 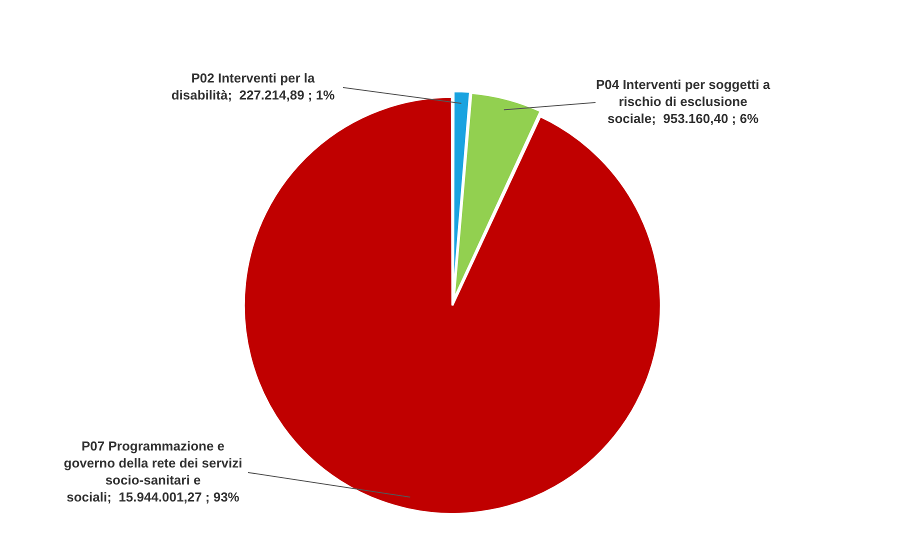 What do you see at coordinates (683, 101) in the screenshot?
I see `slice-label: P04 Interventi per soggetti a rischio di esclusione sociale; 953.160,40 ; 6%` at bounding box center [683, 101].